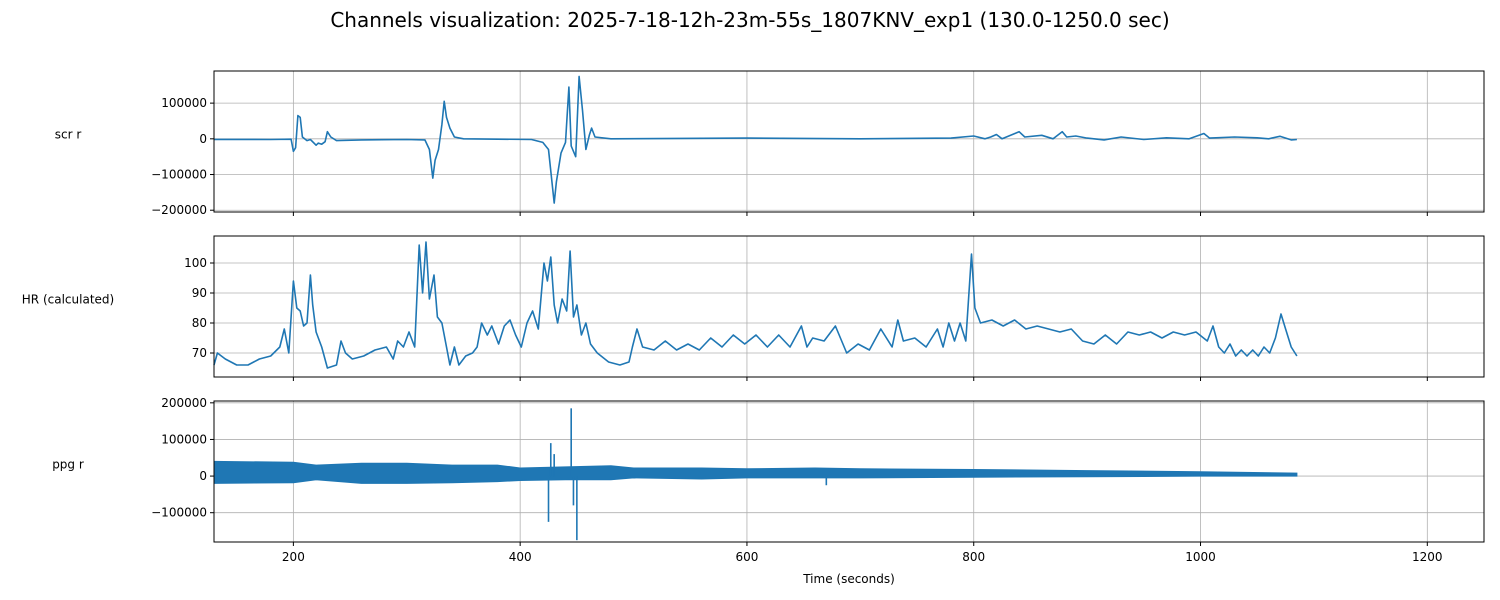  Describe the element at coordinates (755, 472) in the screenshot. I see `series-band` at that location.